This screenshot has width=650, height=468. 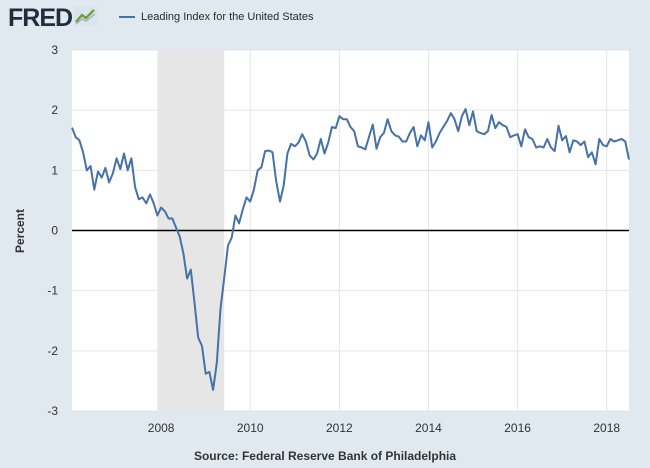 What do you see at coordinates (86, 18) in the screenshot?
I see `trend-line-icon` at bounding box center [86, 18].